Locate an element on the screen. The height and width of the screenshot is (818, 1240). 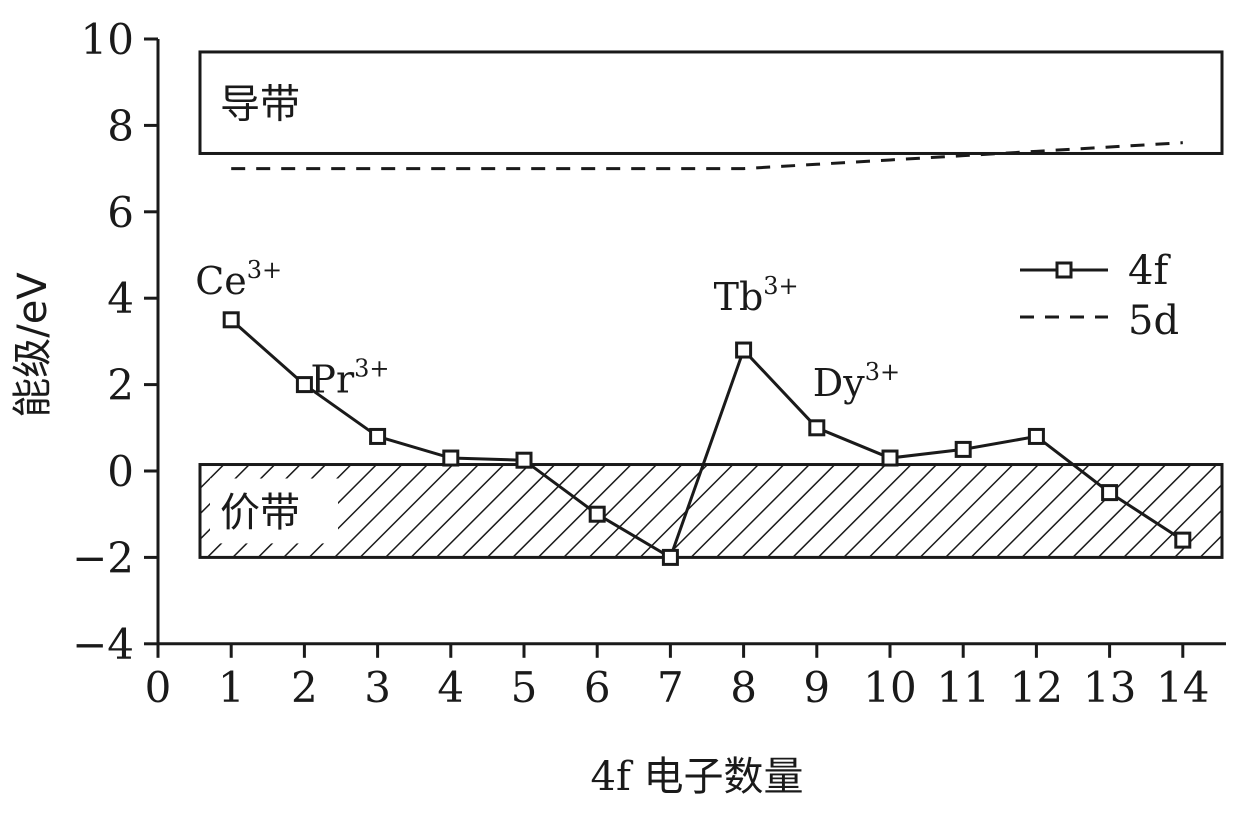
x-tick-label: 12 is located at coordinates (1036, 687).